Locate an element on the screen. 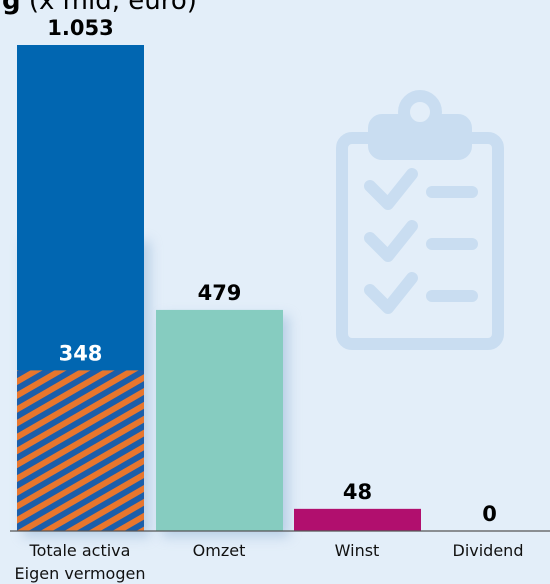 This screenshot has width=550, height=584. x-label-dividend: Dividend is located at coordinates (488, 550).